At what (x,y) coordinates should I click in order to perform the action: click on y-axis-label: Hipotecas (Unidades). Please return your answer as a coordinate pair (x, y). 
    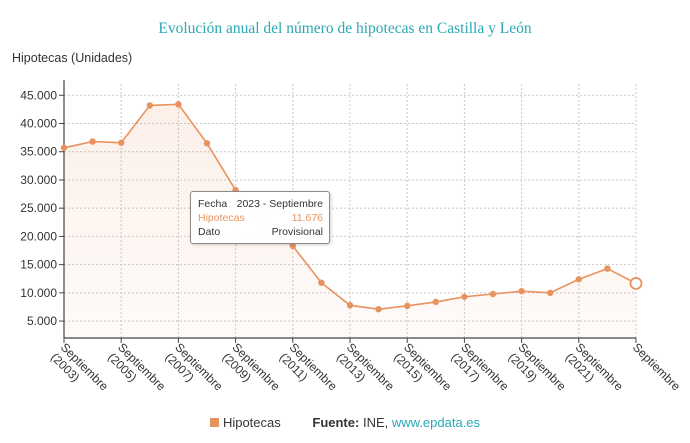
    Looking at the image, I should click on (72, 58).